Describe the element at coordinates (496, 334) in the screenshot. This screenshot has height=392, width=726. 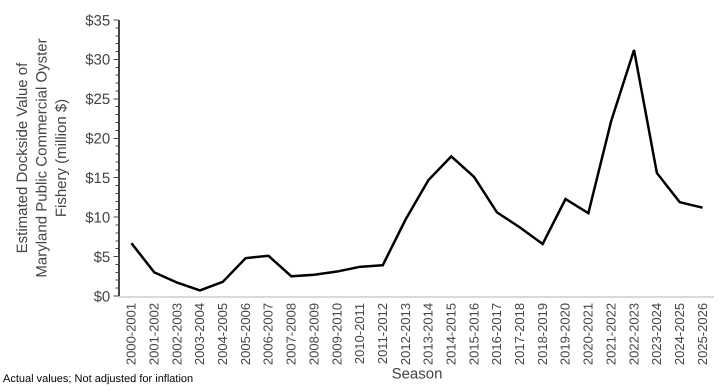
I see `x-tick-label: 2016-2017` at that location.